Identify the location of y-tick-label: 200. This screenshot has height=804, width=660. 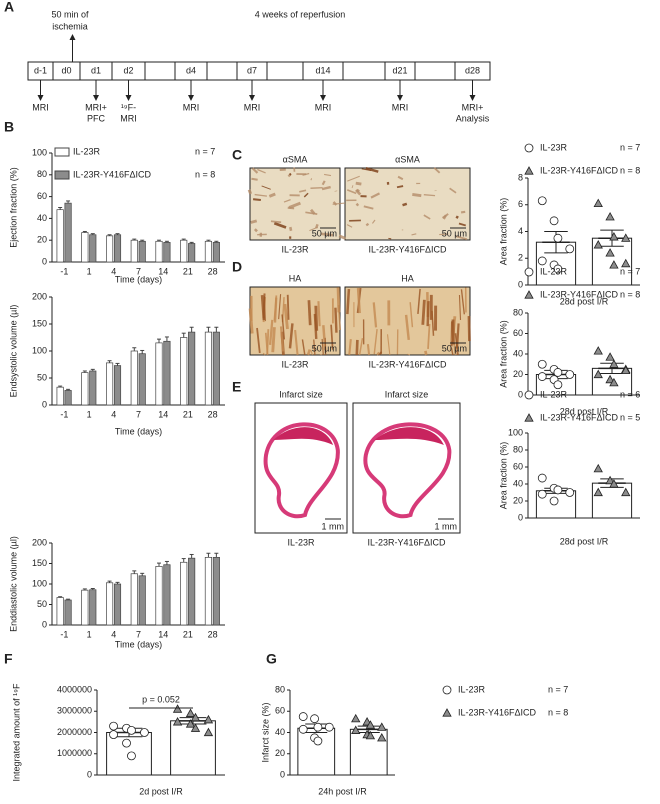
(39, 542).